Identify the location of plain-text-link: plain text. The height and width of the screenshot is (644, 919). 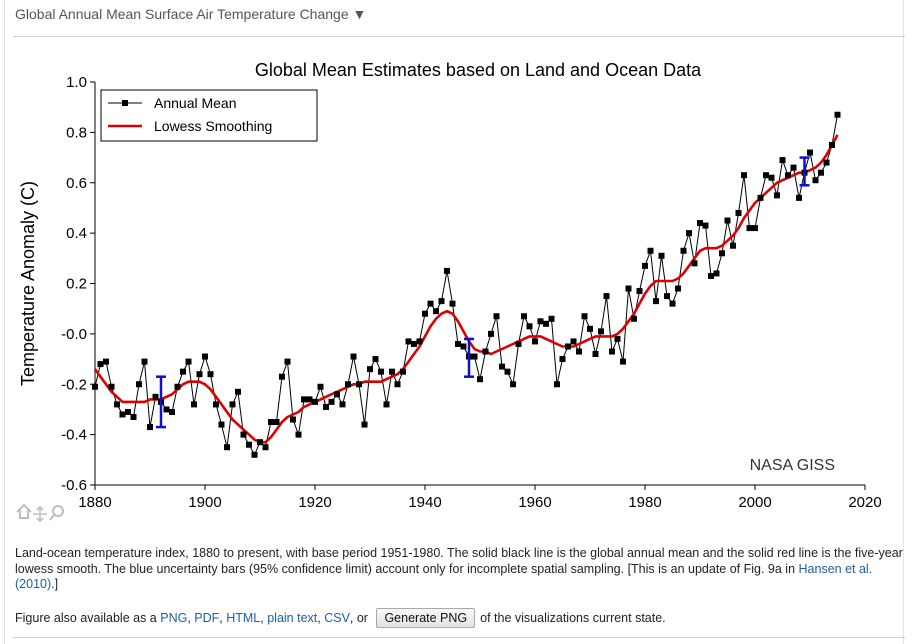
(292, 618).